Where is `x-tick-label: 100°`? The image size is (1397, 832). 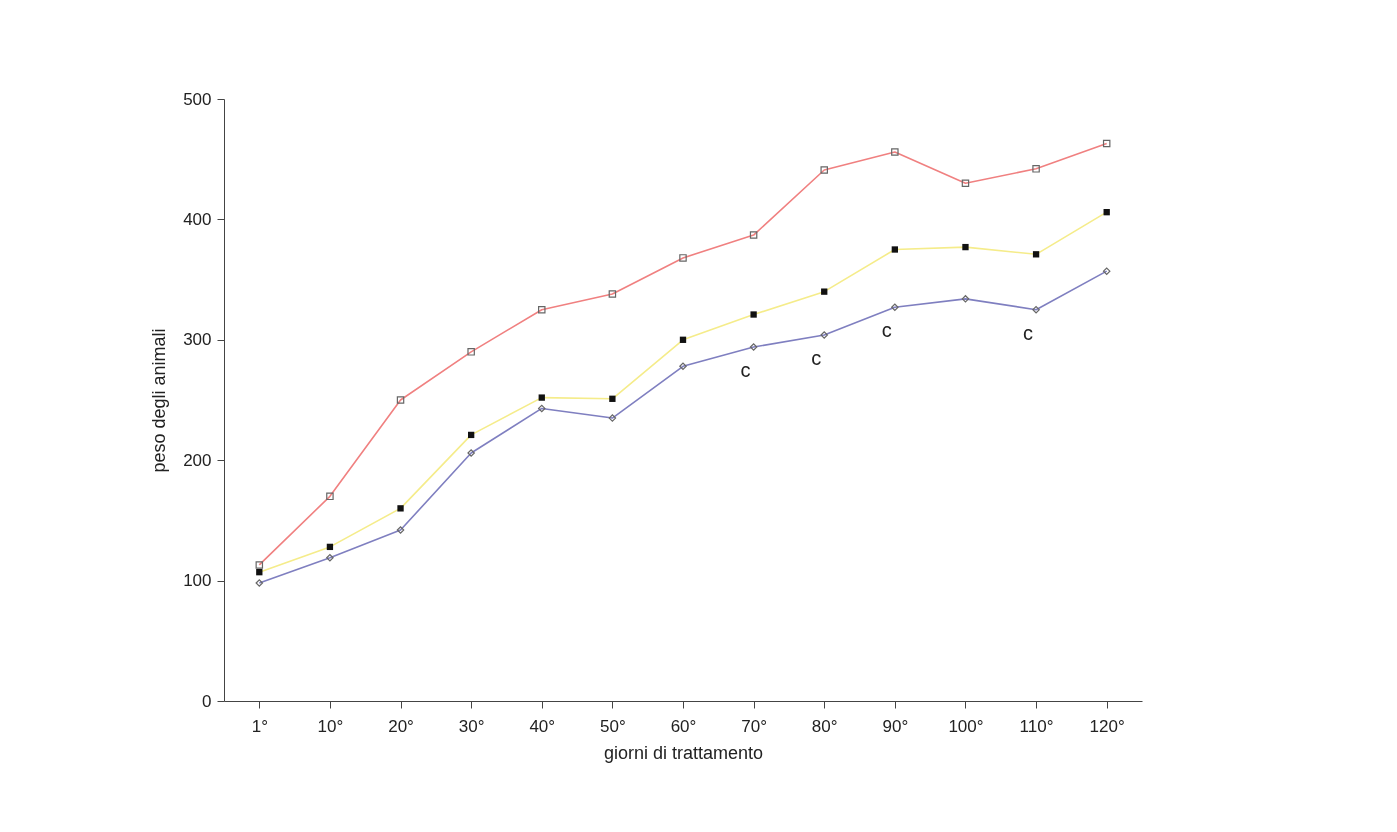 x-tick-label: 100° is located at coordinates (966, 726).